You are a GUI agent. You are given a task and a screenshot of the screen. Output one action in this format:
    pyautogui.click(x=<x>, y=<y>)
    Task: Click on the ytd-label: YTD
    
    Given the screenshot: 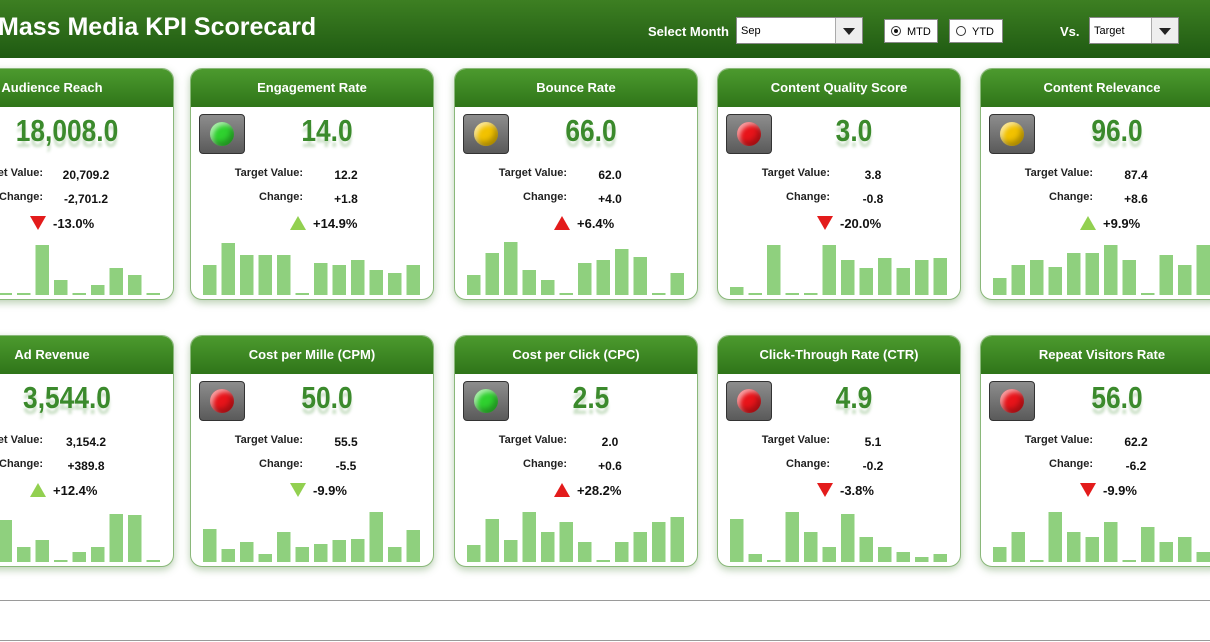 What is the action you would take?
    pyautogui.click(x=983, y=32)
    